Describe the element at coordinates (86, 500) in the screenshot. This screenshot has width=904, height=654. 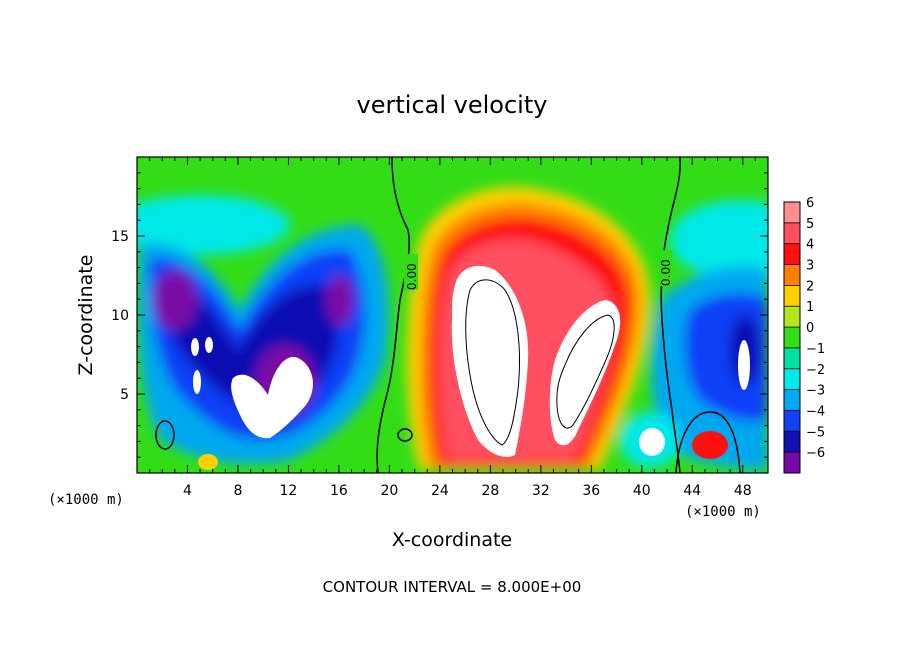
I see `x-unit-label-left: (×1000 m)` at that location.